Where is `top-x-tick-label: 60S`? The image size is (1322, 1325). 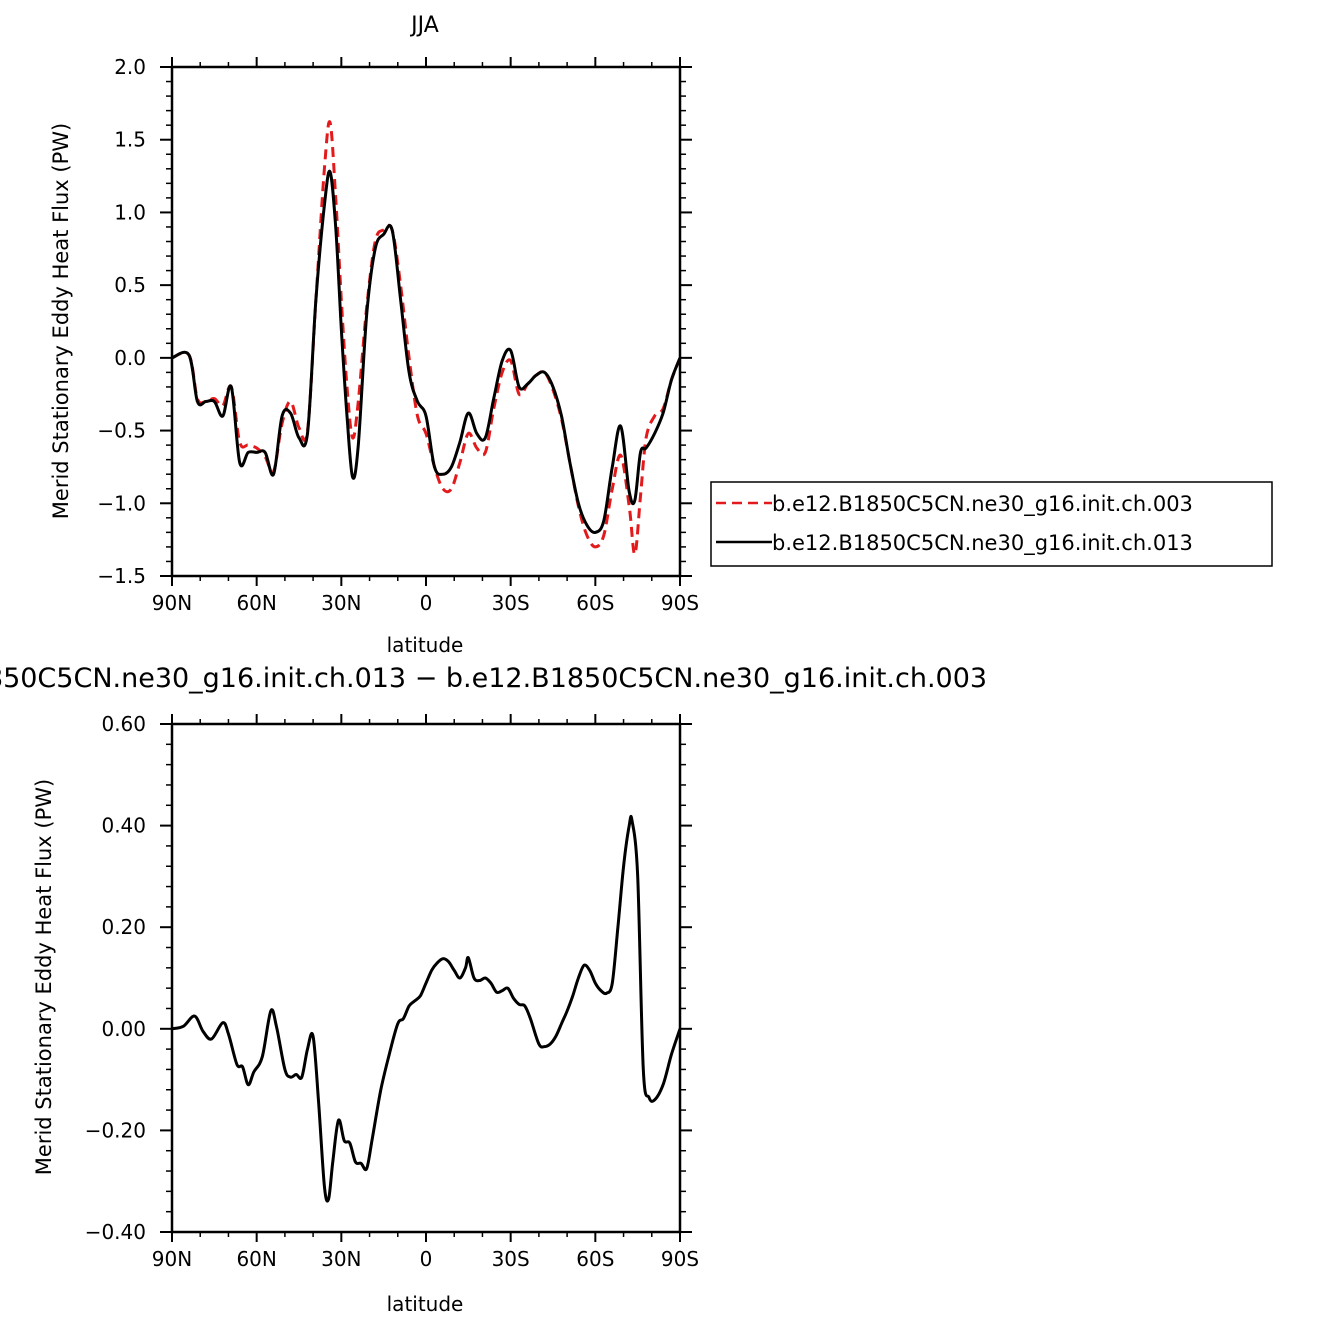 top-x-tick-label: 60S is located at coordinates (595, 603).